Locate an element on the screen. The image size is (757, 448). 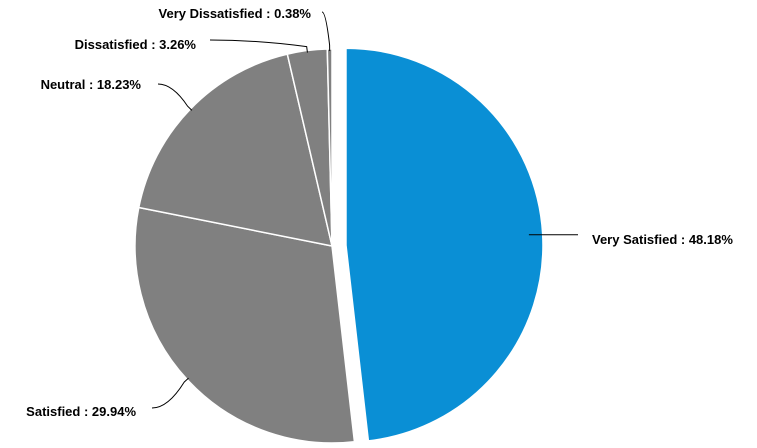
data-label-satisfied: Satisfied : 29.94% is located at coordinates (81, 411).